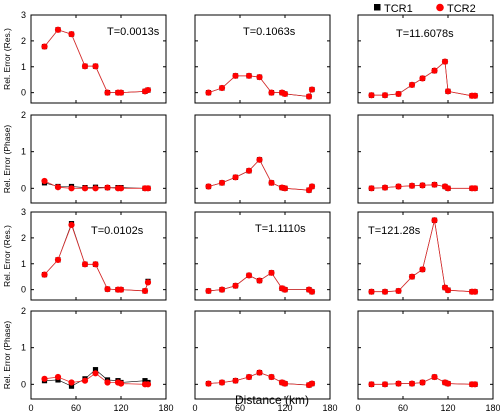 The width and height of the screenshot is (500, 411). What do you see at coordinates (117, 231) in the screenshot?
I see `period-annotation: T=0.0102s` at bounding box center [117, 231].